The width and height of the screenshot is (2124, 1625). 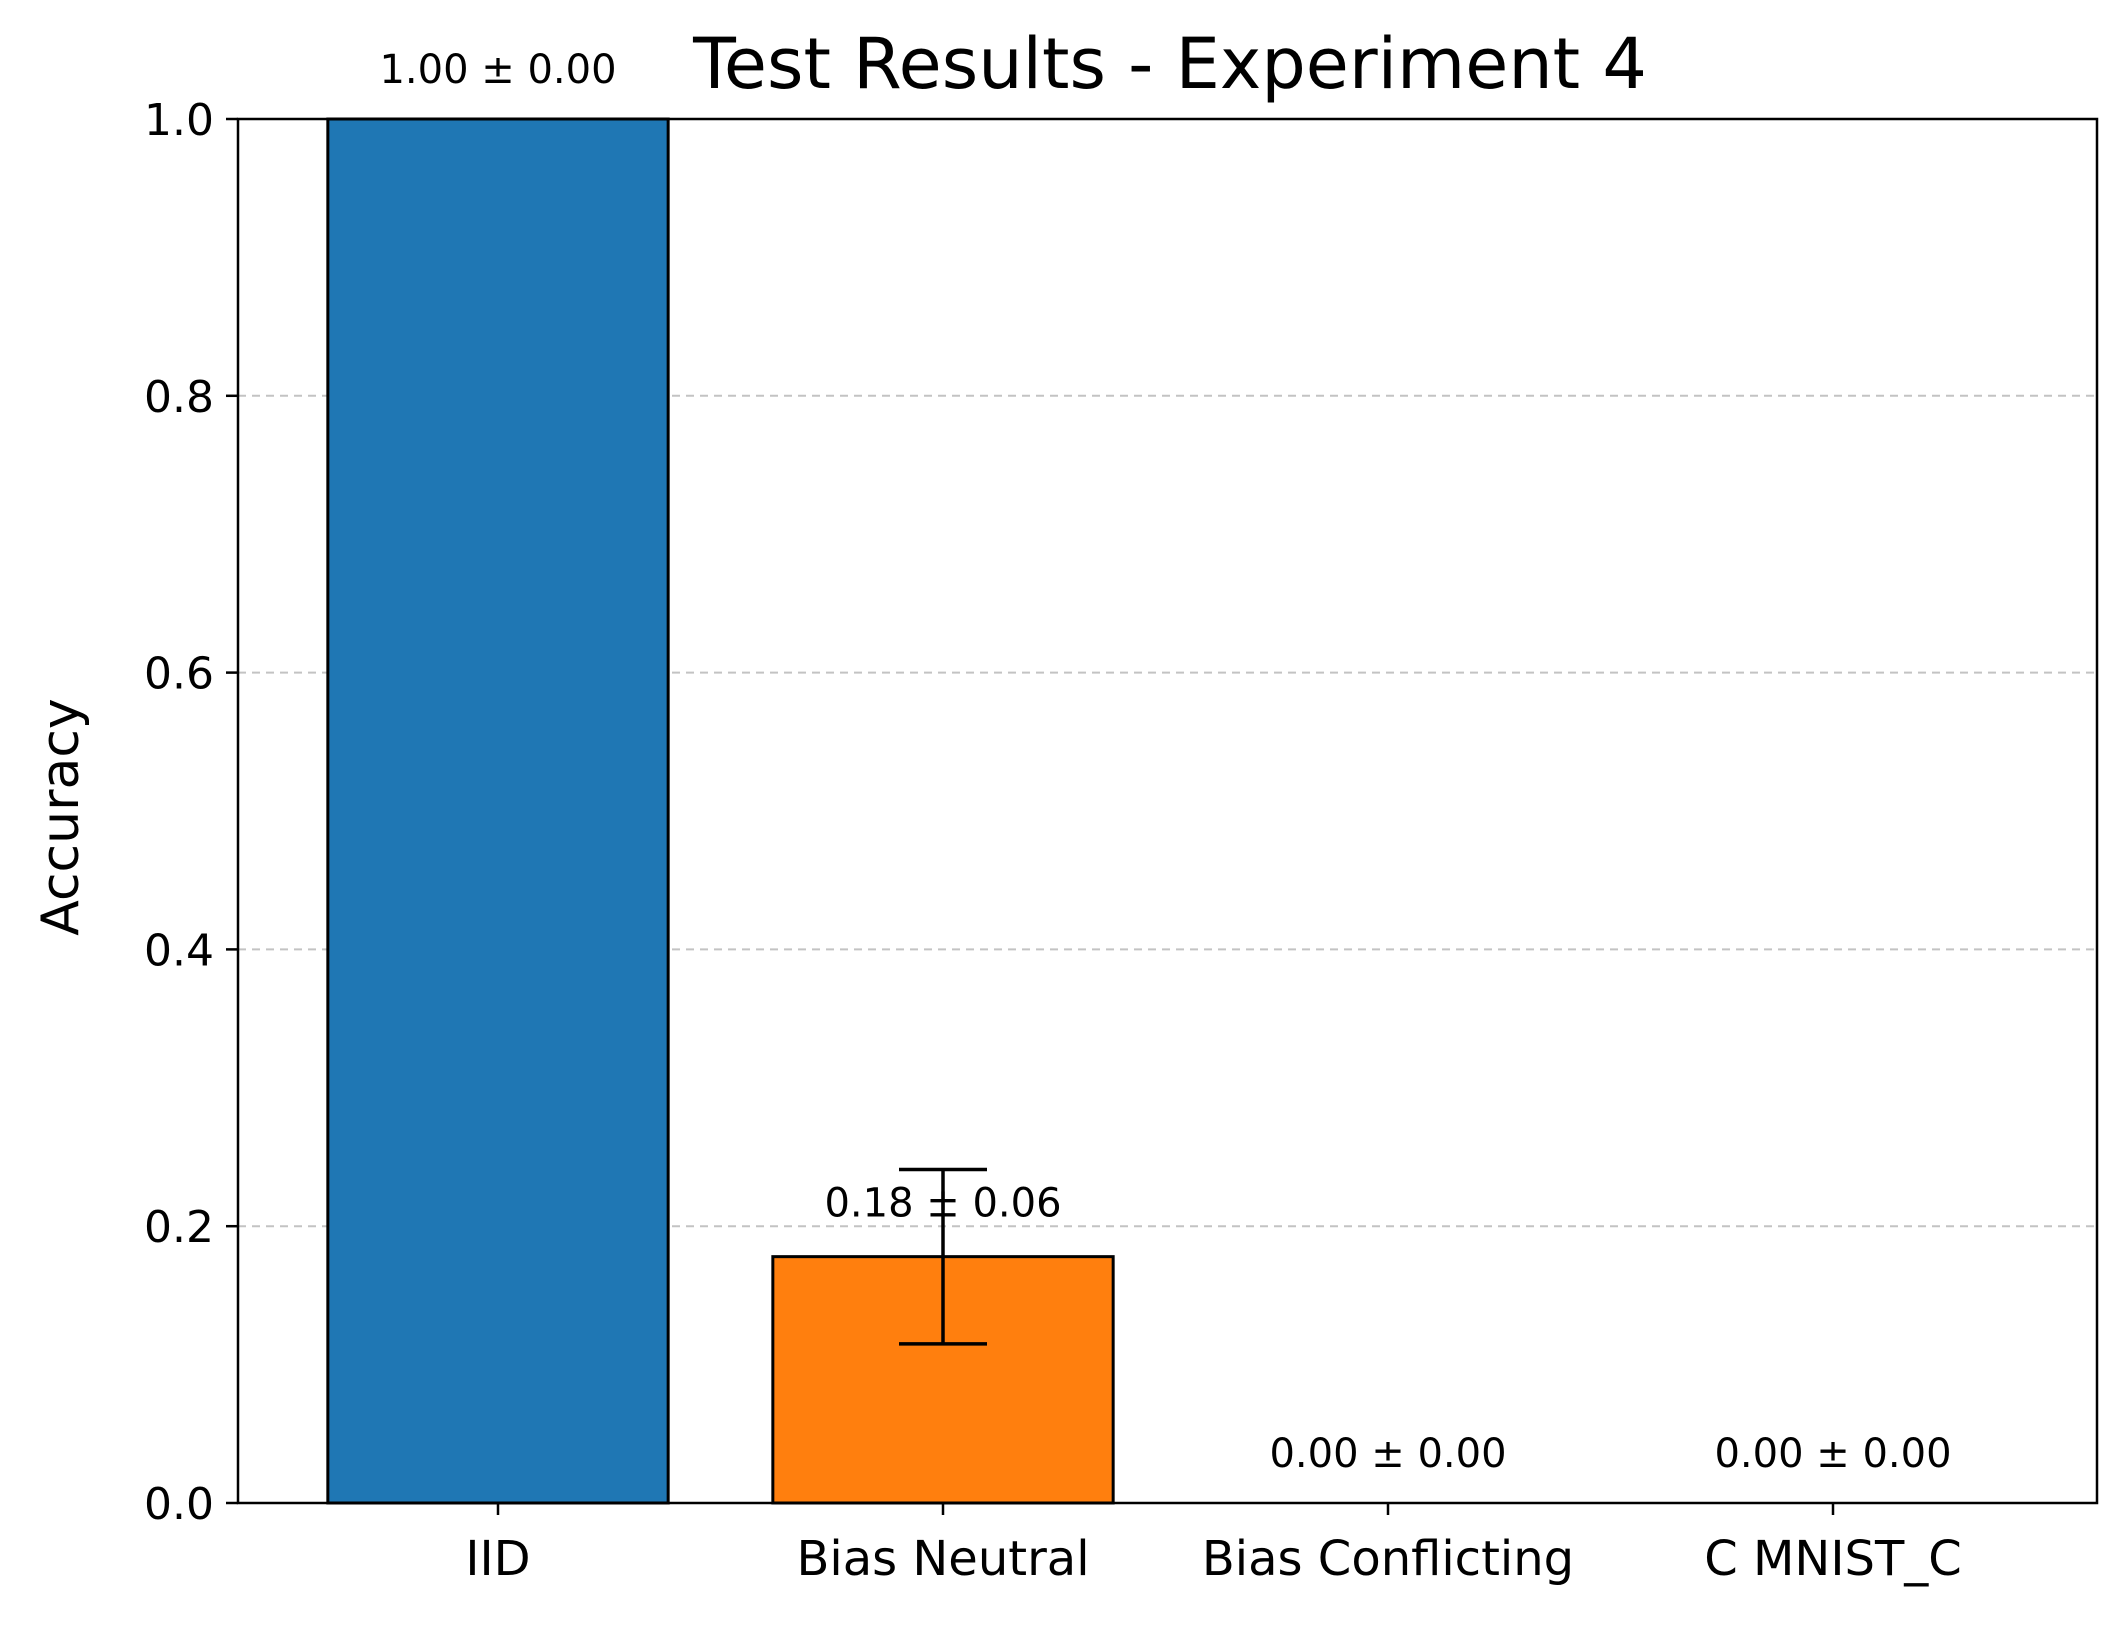 I want to click on y-tick-label-0: 0.0, so click(x=179, y=1504).